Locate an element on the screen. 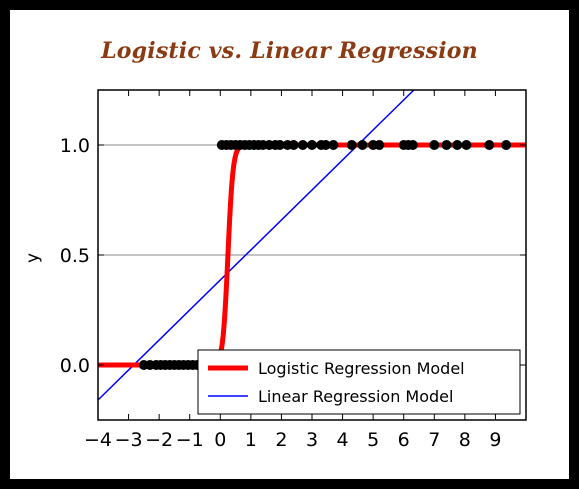 Image resolution: width=579 pixels, height=489 pixels. legend-label-logistic: Logistic Regression Model is located at coordinates (361, 368).